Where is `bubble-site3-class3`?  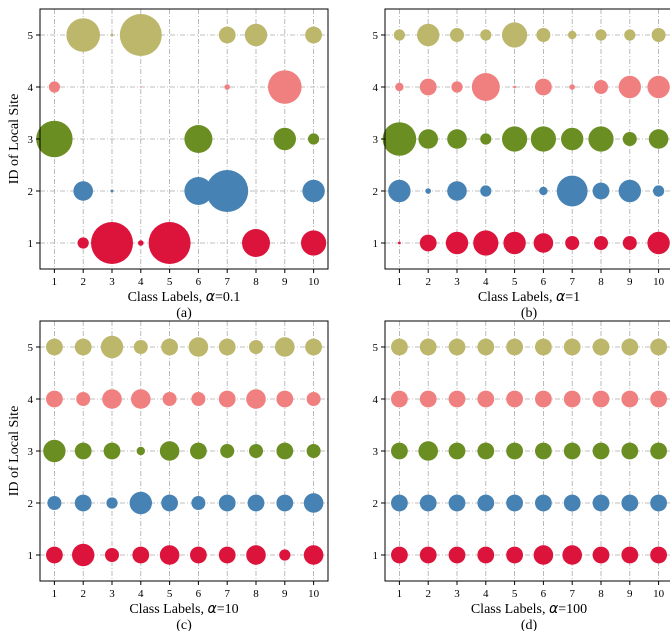 bubble-site3-class3 is located at coordinates (112, 451).